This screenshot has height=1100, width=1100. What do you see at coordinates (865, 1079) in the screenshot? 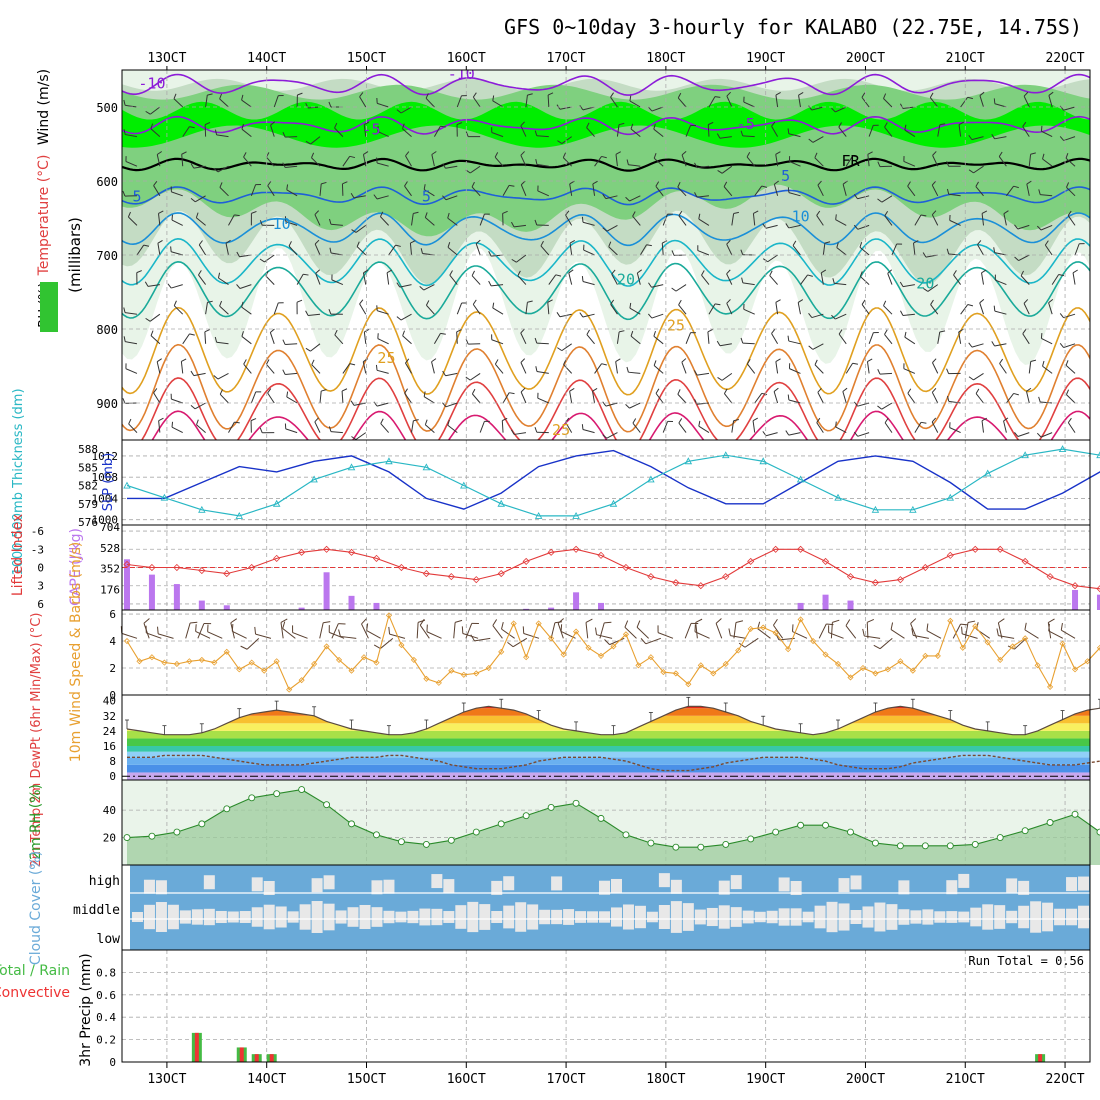
I see `bottom-time-label: 20OCT` at bounding box center [865, 1079].